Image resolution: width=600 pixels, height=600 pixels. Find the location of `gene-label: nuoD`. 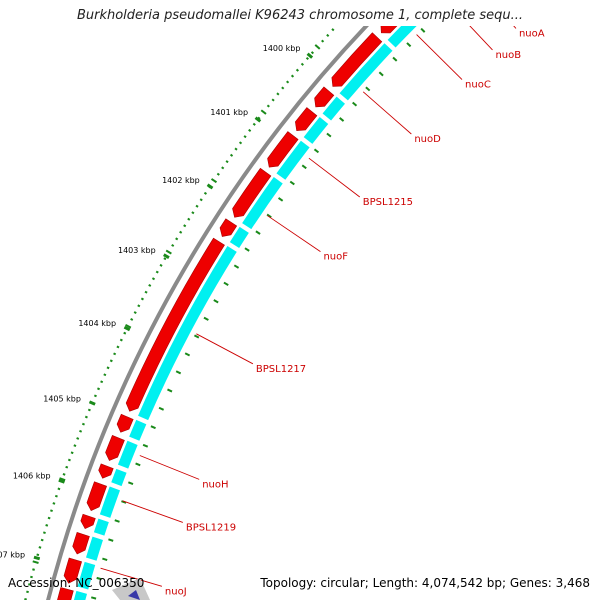

gene-label: nuoD is located at coordinates (427, 139).